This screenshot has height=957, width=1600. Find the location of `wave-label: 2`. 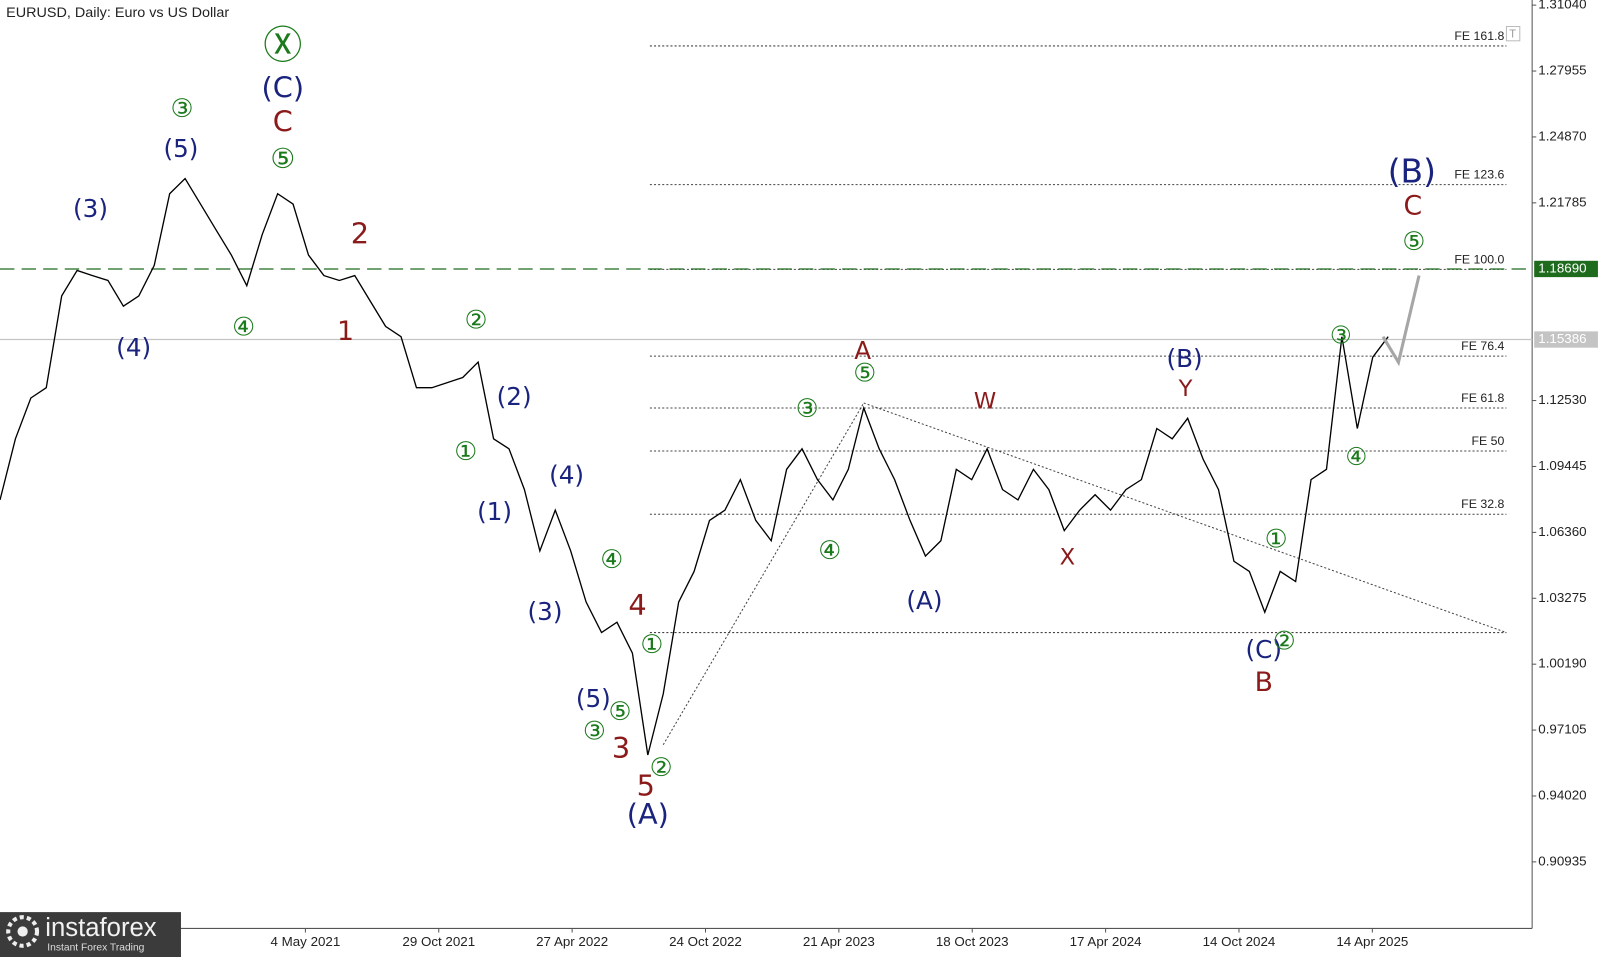

wave-label: 2 is located at coordinates (360, 234).